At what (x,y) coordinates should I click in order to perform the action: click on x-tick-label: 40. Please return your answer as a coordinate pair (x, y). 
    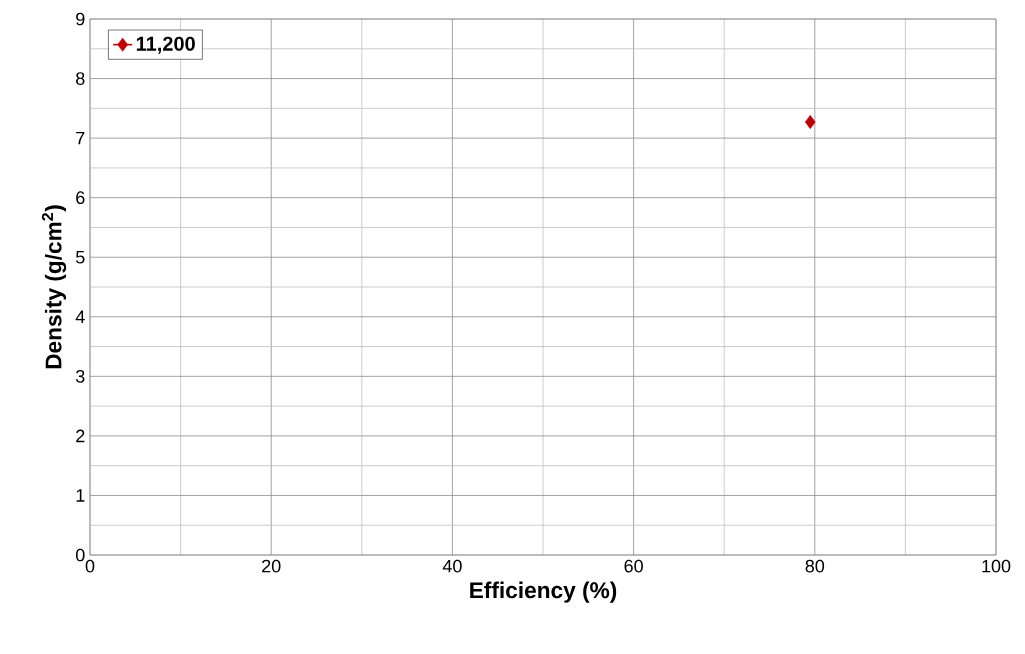
    Looking at the image, I should click on (452, 566).